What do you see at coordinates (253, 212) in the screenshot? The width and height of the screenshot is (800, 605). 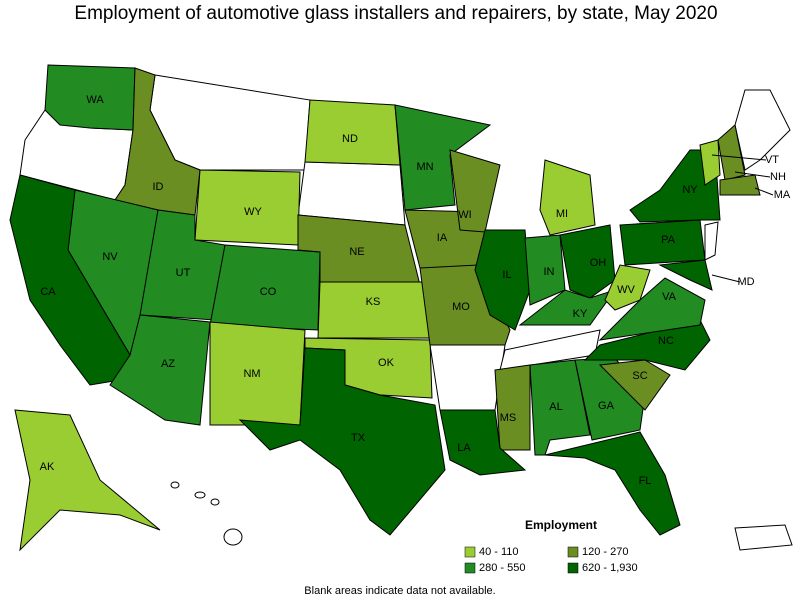 I see `state-label: WY` at bounding box center [253, 212].